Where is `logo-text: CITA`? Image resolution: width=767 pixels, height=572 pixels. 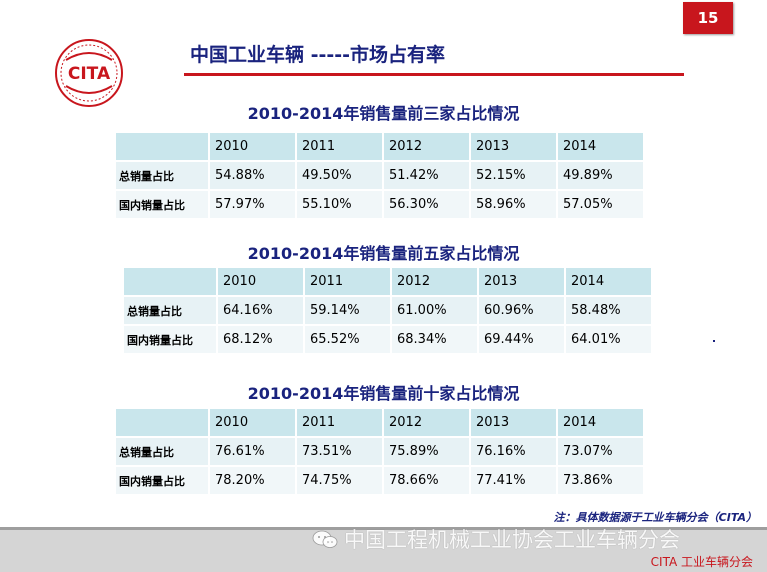
logo-text: CITA is located at coordinates (89, 74).